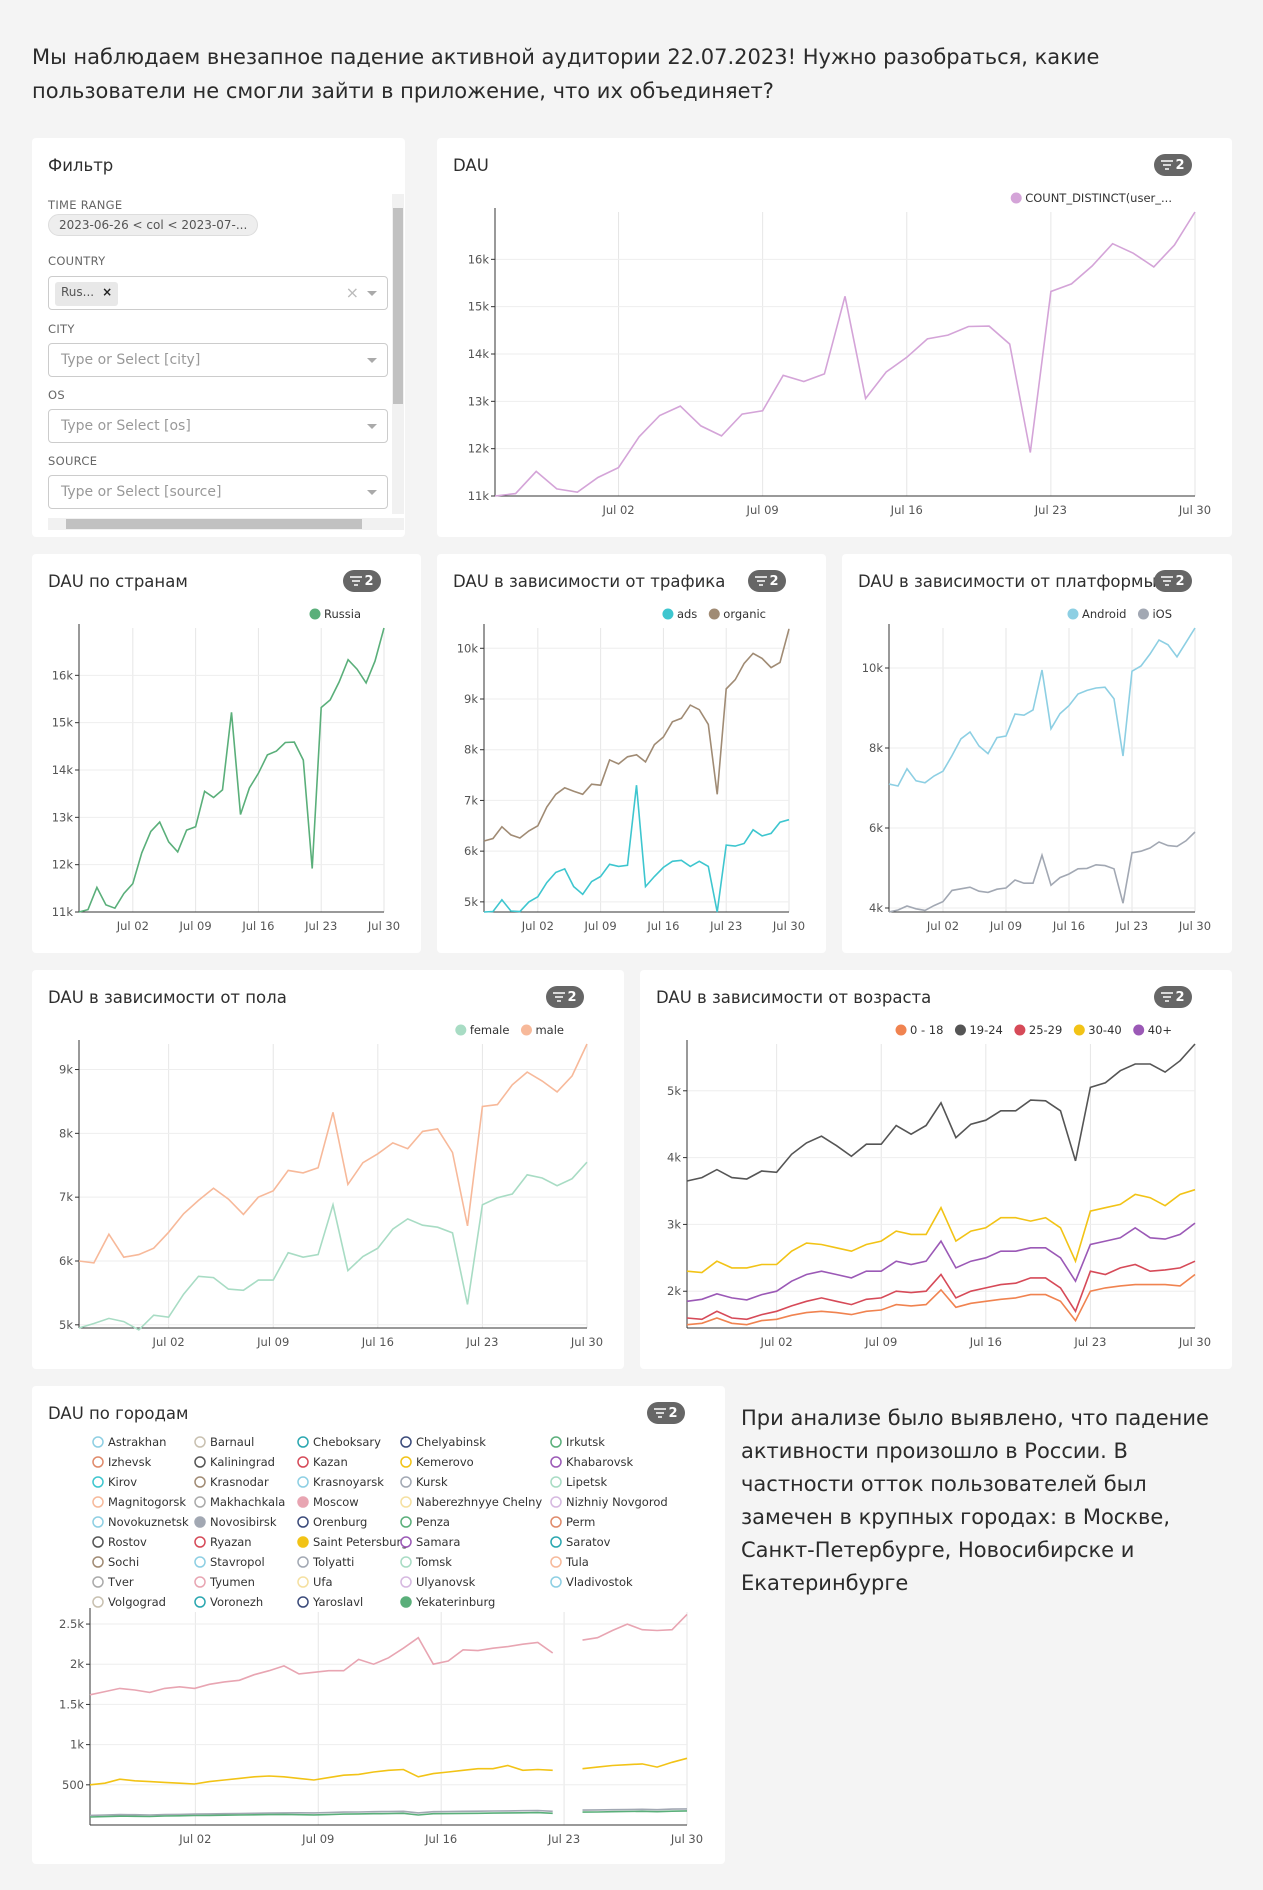 This screenshot has height=1890, width=1263. I want to click on series-line-40-, so click(941, 1262).